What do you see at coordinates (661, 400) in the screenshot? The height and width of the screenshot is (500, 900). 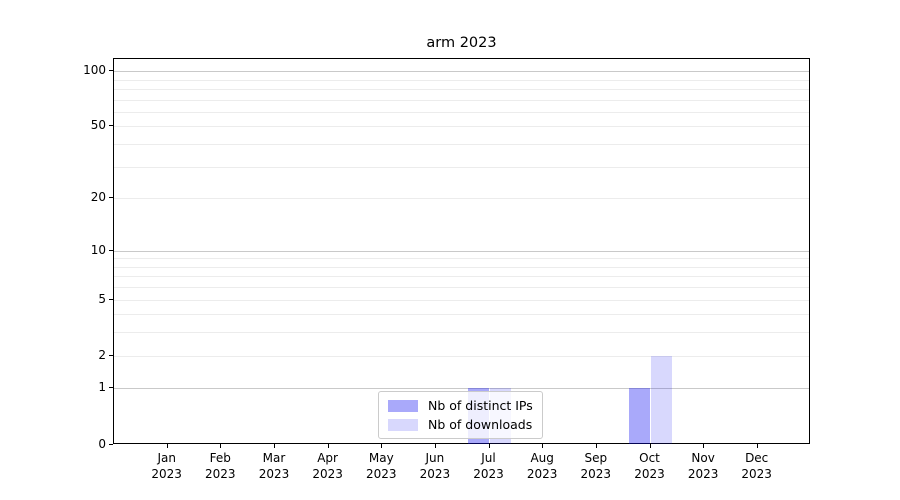 I see `bar-downloads-oct` at bounding box center [661, 400].